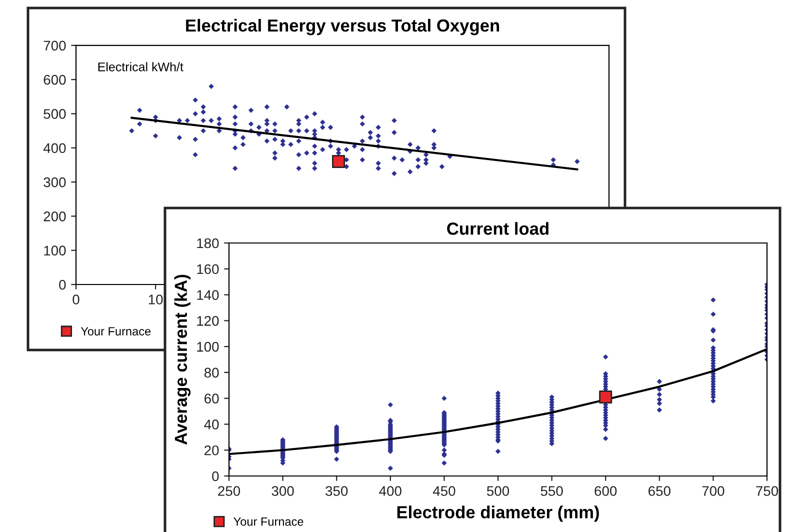 This screenshot has height=532, width=795. I want to click on x-tick-label: 700, so click(713, 491).